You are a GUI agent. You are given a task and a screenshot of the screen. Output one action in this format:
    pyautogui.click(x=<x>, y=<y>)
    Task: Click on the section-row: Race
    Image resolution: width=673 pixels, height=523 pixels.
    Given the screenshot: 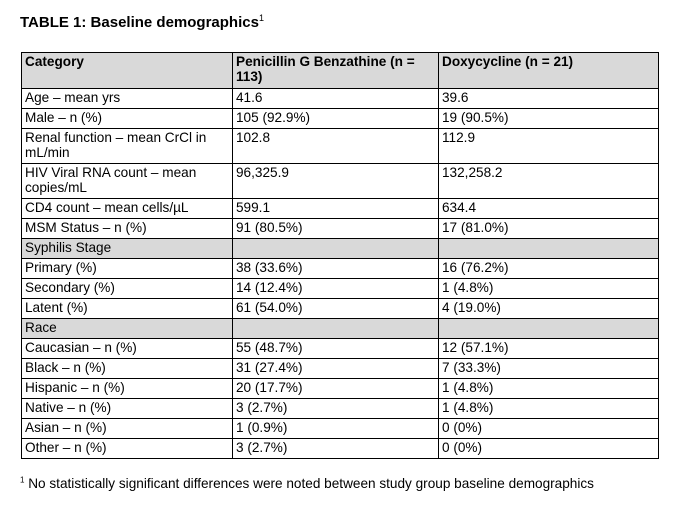 What is the action you would take?
    pyautogui.click(x=340, y=328)
    